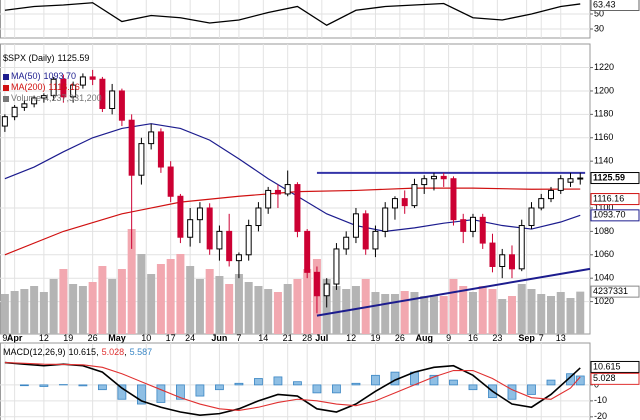 The image size is (640, 420). Describe the element at coordinates (141, 352) in the screenshot. I see `legend-part: 5.587` at that location.